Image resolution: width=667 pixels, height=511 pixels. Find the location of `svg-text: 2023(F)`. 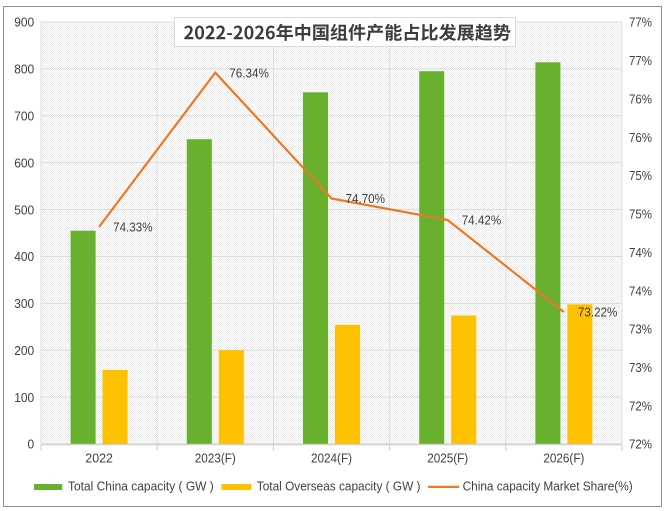

svg-text: 2023(F) is located at coordinates (215, 458).